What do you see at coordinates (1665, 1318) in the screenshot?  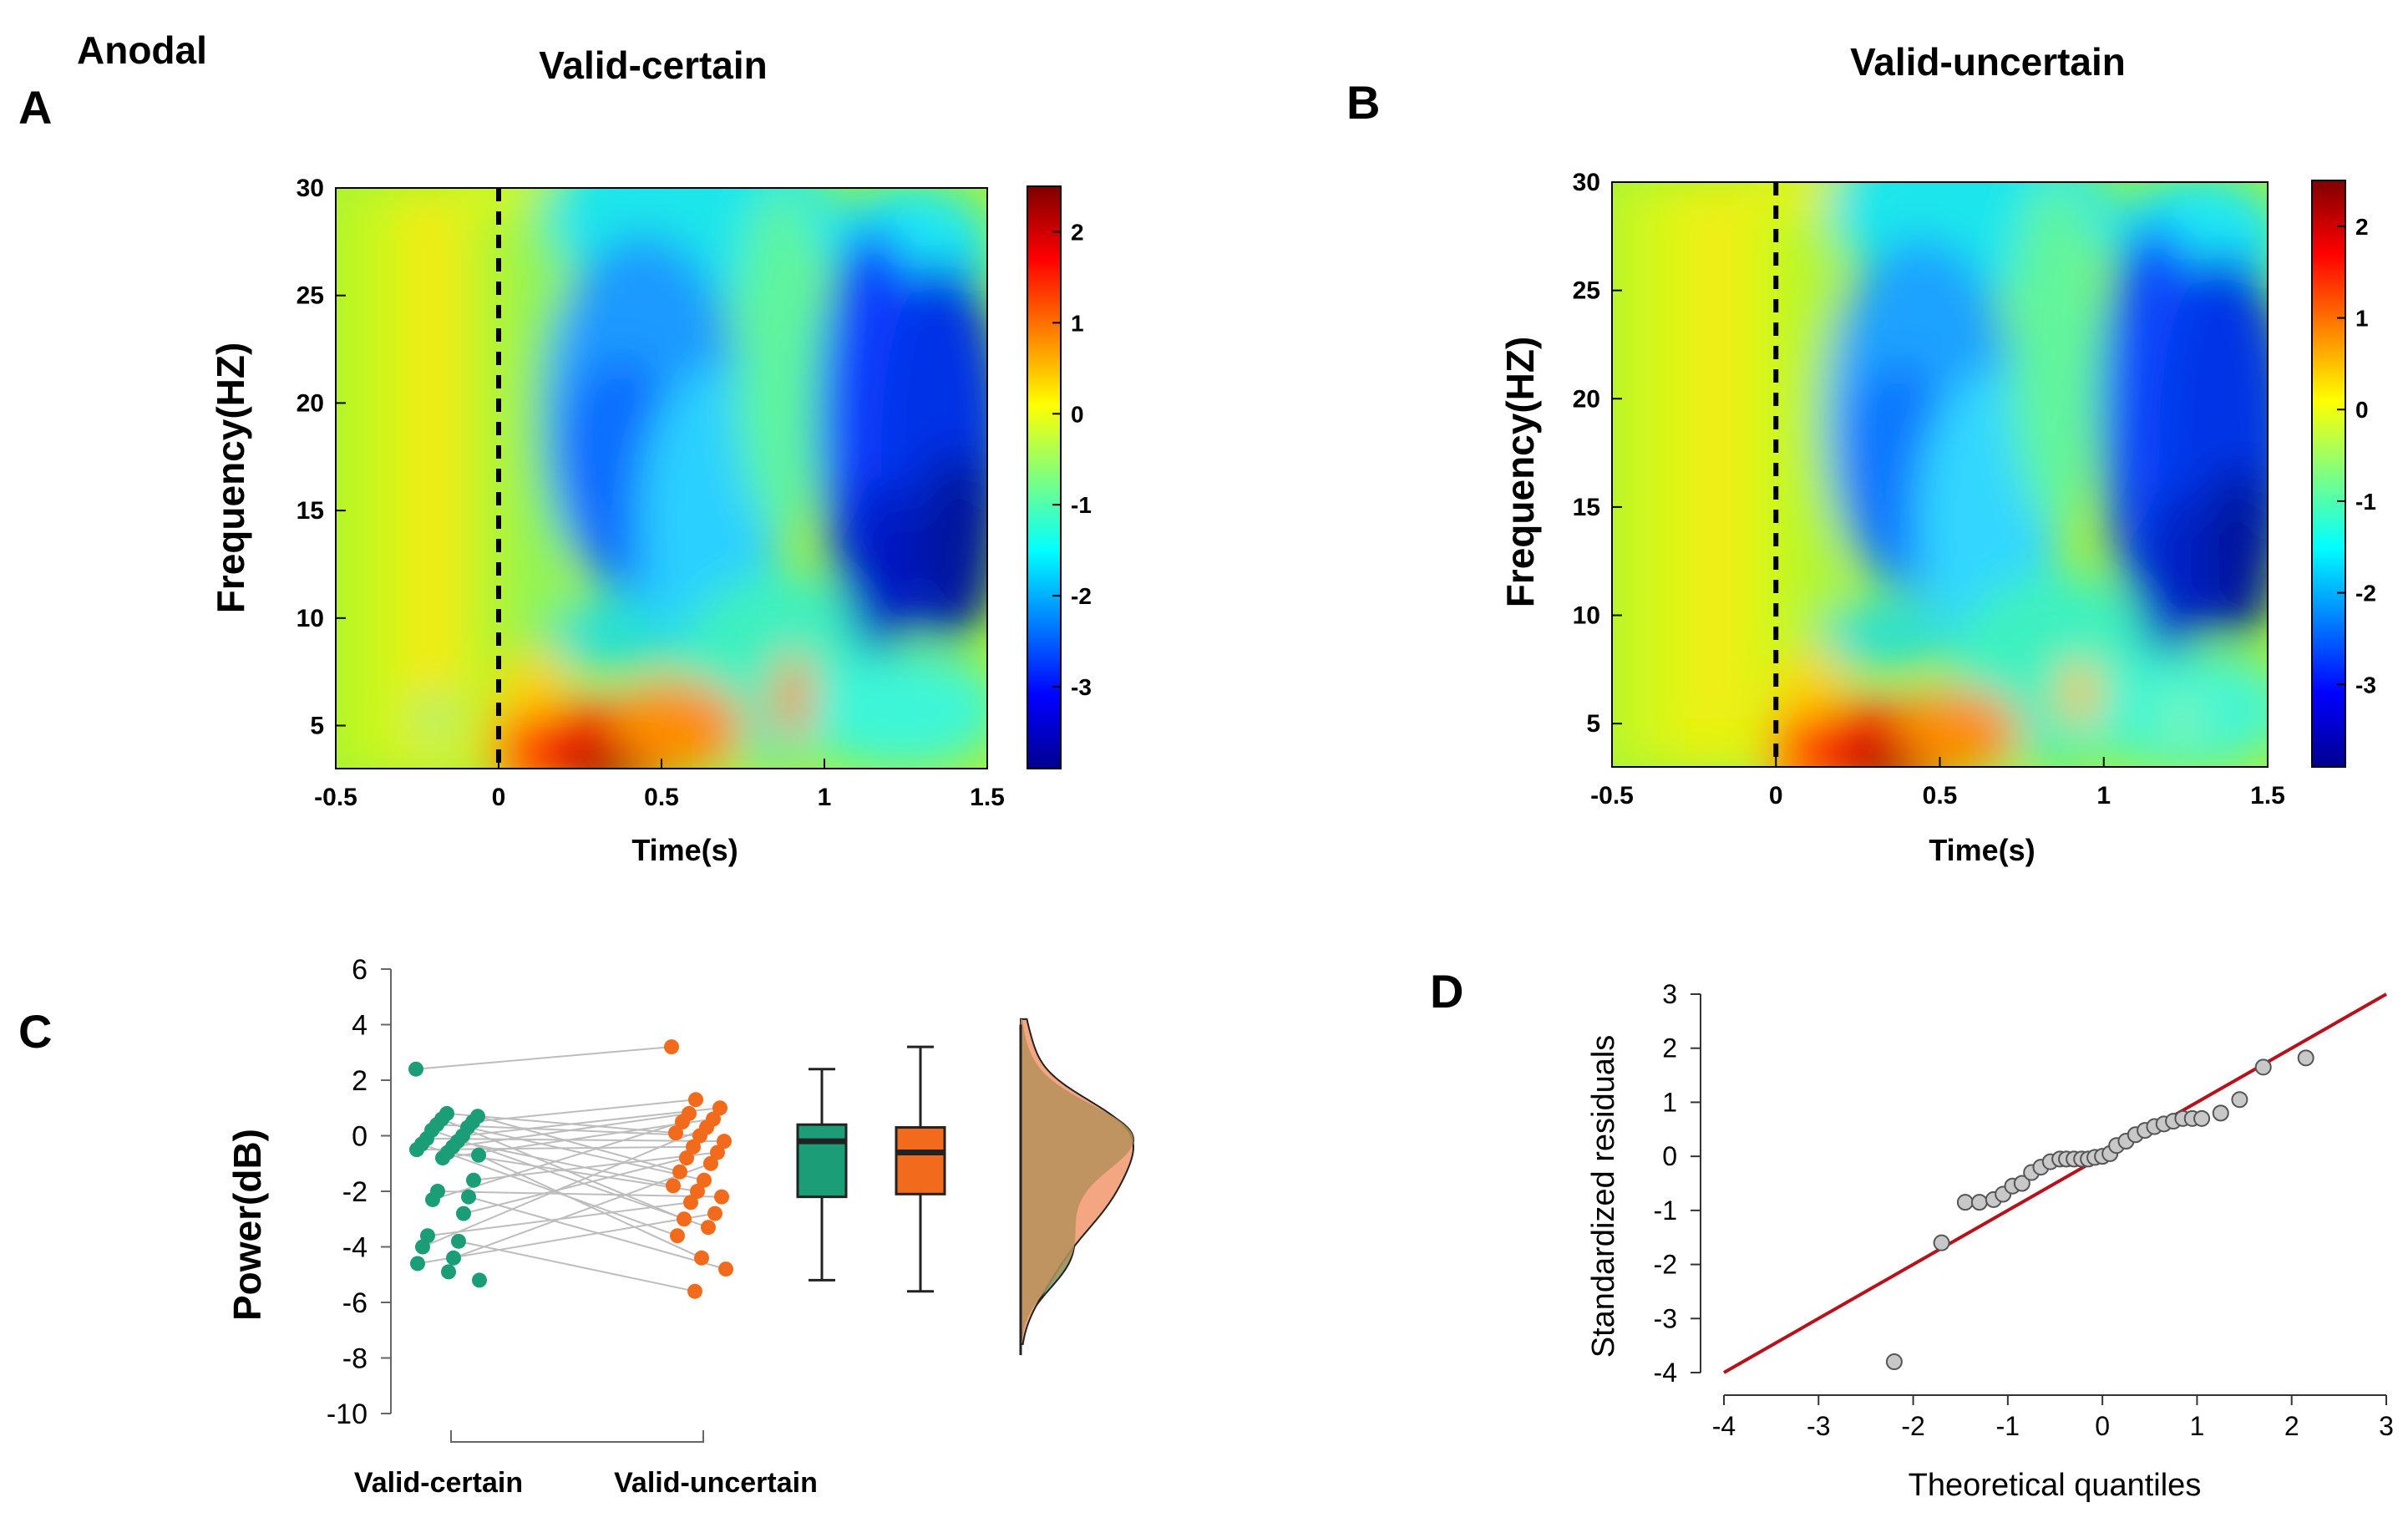 I see `y-tick-label-d: -3` at bounding box center [1665, 1318].